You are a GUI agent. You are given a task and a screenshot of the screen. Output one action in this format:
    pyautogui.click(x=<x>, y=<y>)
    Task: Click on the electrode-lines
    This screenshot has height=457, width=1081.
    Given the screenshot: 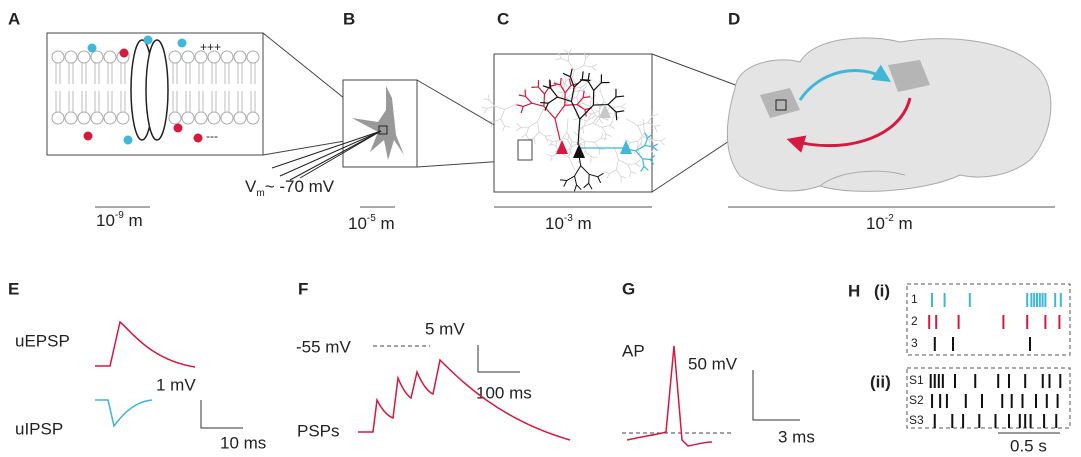 What is the action you would take?
    pyautogui.click(x=326, y=155)
    